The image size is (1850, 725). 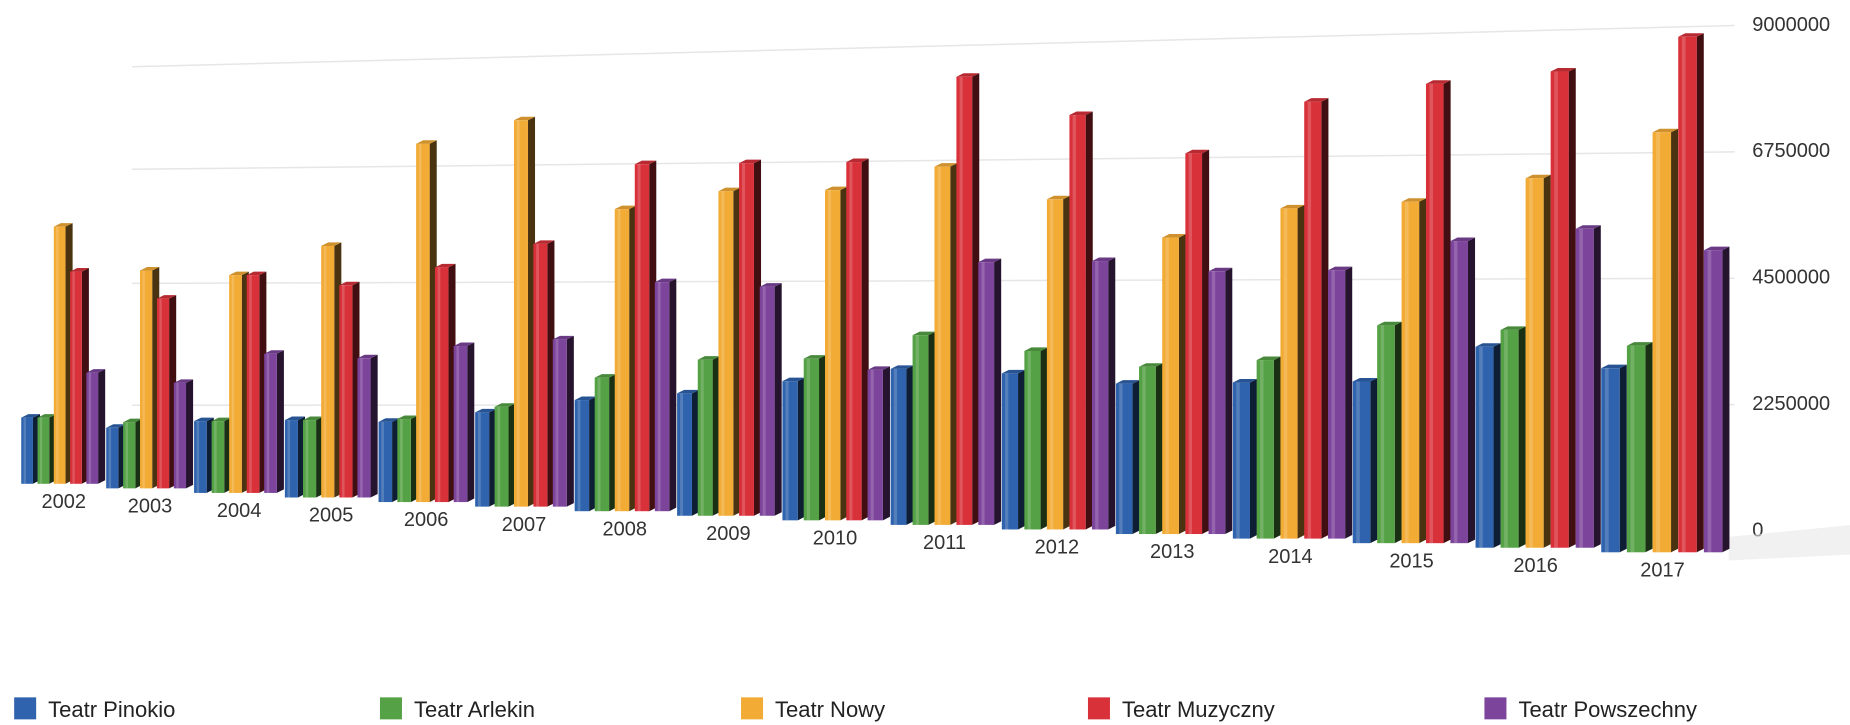 I want to click on x-tick-label: 2016, so click(x=1535, y=566).